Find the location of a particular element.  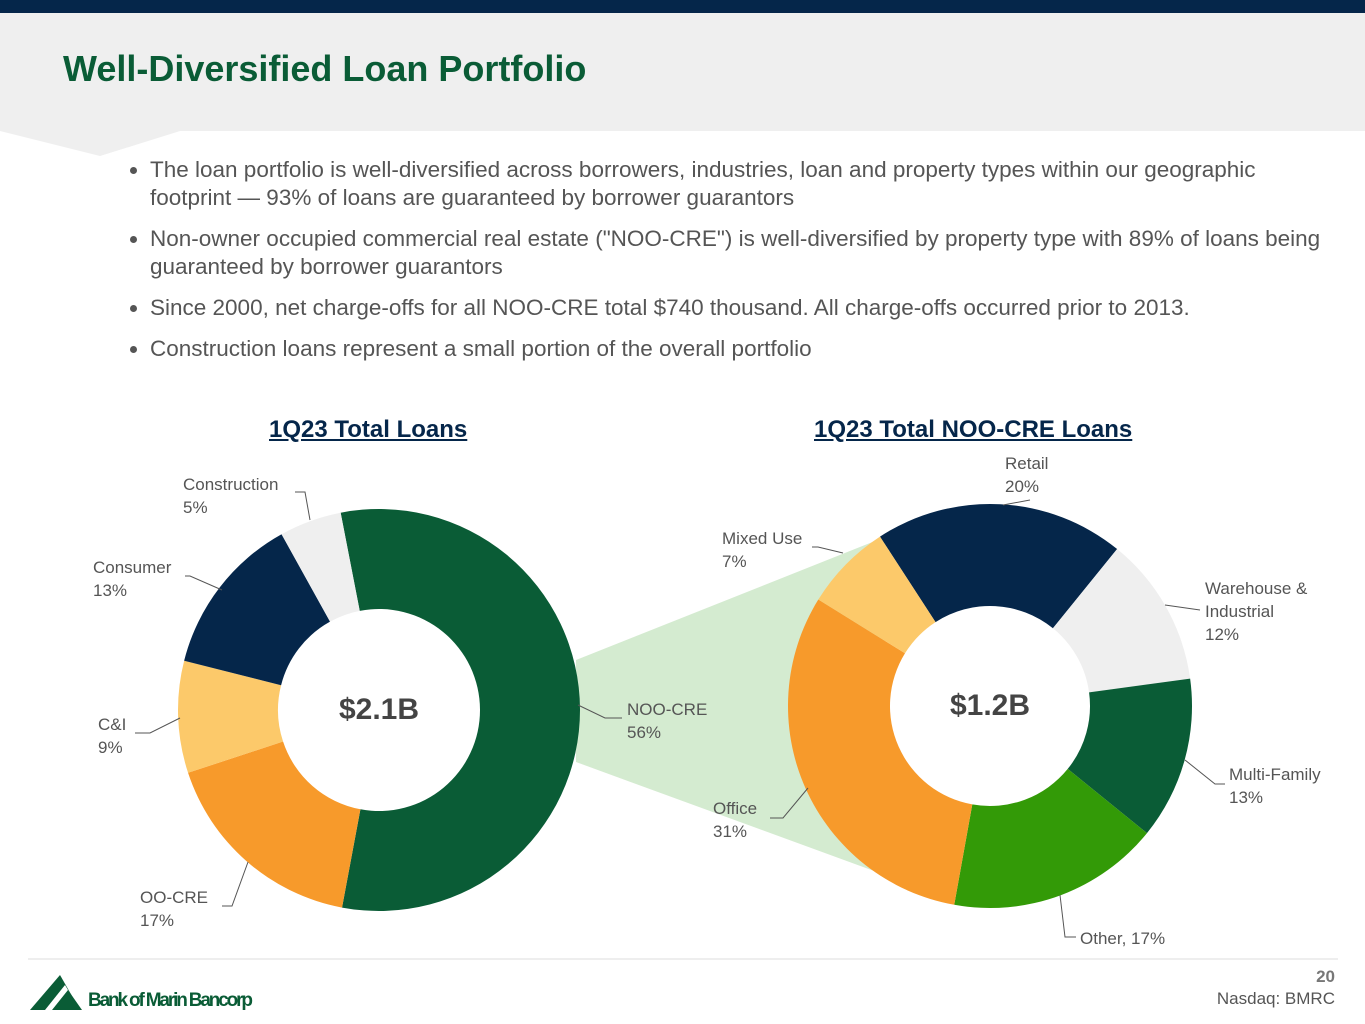

category-label: Retail is located at coordinates (1027, 463).